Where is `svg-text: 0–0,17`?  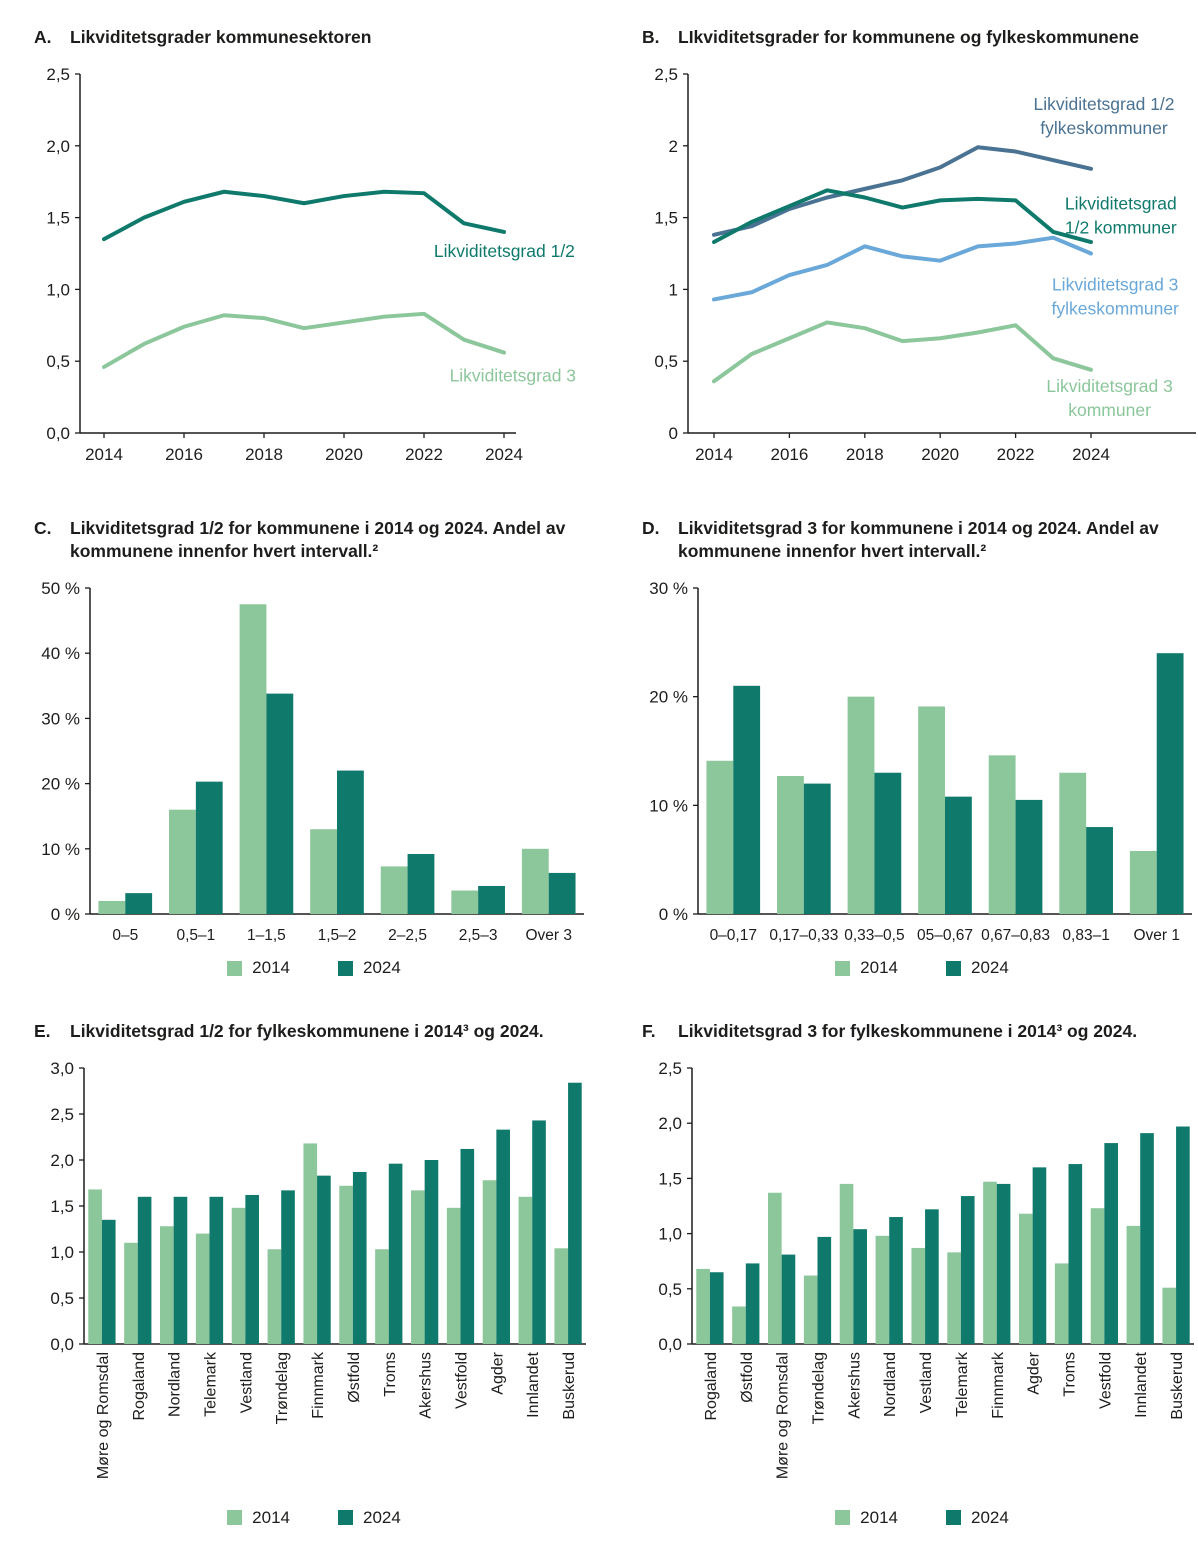
svg-text: 0–0,17 is located at coordinates (733, 935).